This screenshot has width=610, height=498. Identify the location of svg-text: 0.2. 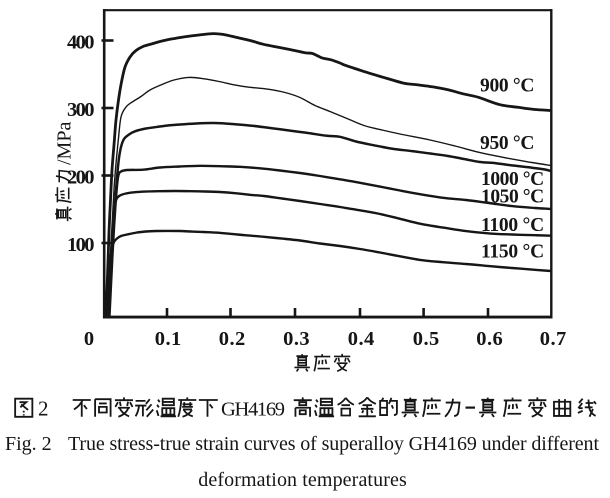
(232, 339).